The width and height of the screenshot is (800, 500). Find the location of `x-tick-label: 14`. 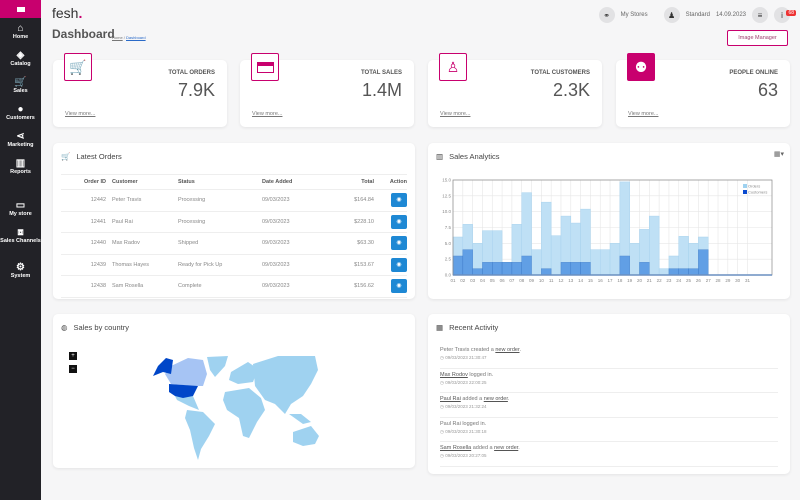

x-tick-label: 14 is located at coordinates (581, 280).